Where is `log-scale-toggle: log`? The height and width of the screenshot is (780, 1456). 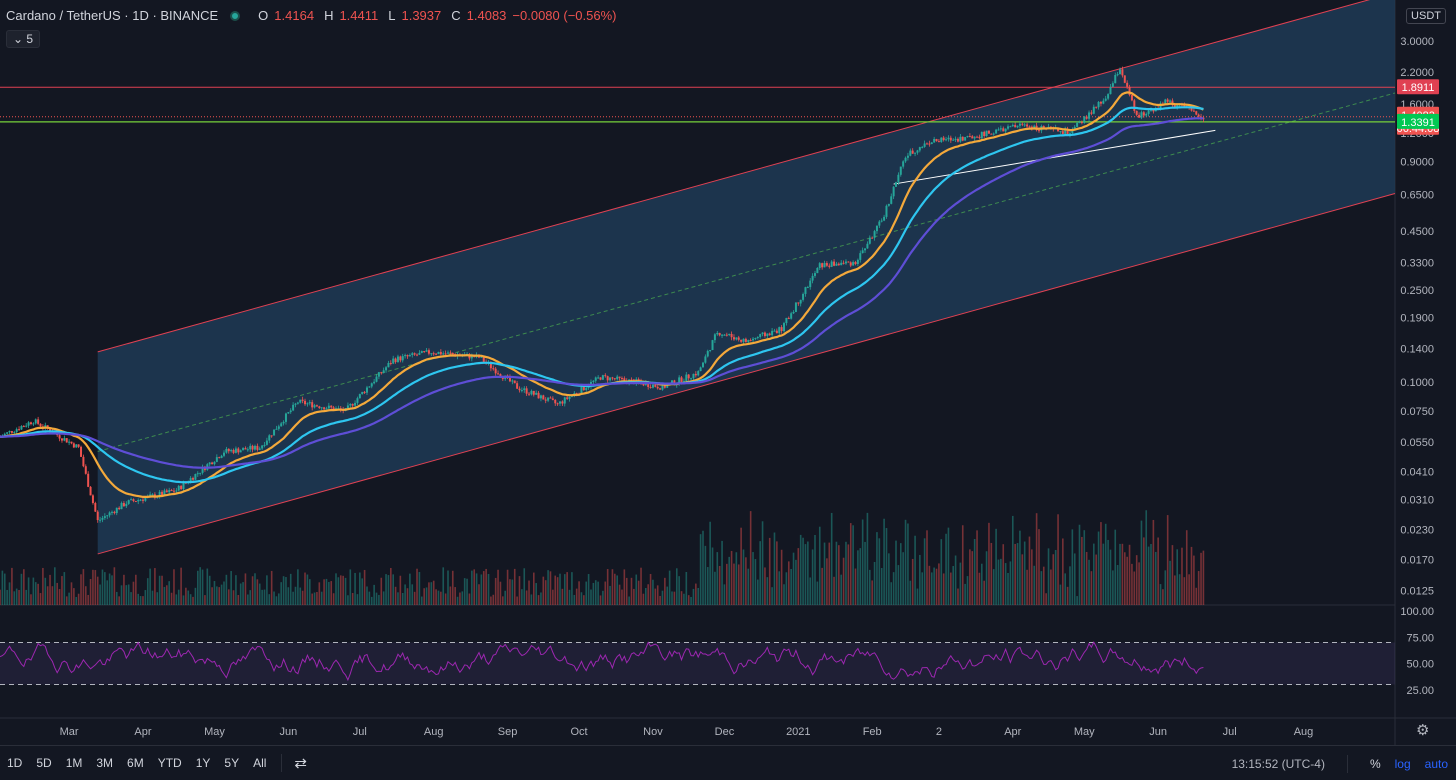 log-scale-toggle: log is located at coordinates (1402, 763).